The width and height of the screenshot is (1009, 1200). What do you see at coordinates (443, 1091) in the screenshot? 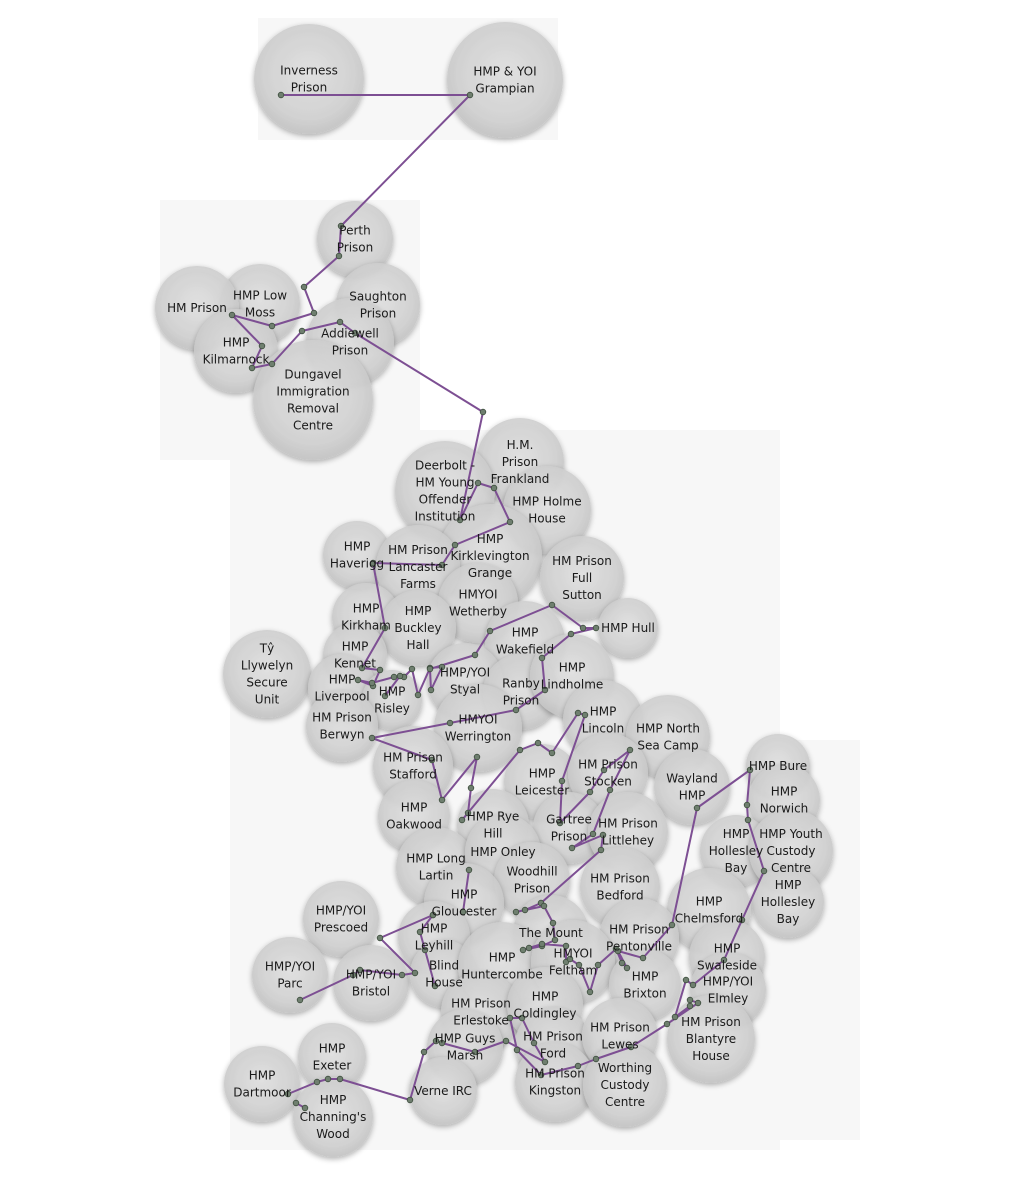
I see `prison-label-line: Verne IRC` at bounding box center [443, 1091].